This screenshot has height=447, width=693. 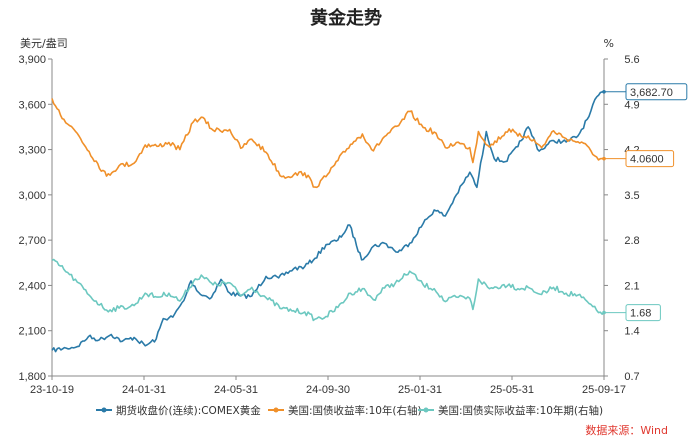 What do you see at coordinates (32, 151) in the screenshot?
I see `left-tick-label: 3,300` at bounding box center [32, 151].